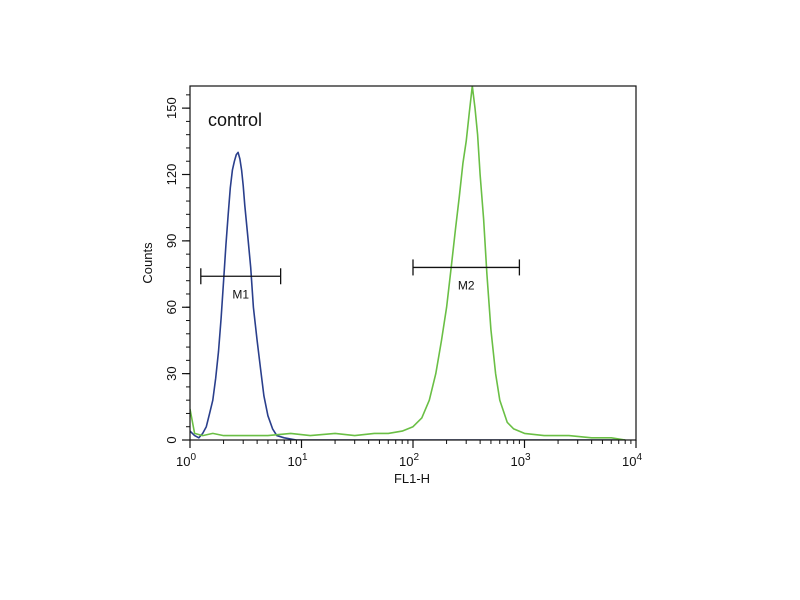  Describe the element at coordinates (171, 241) in the screenshot. I see `y-tick-label: 90` at that location.